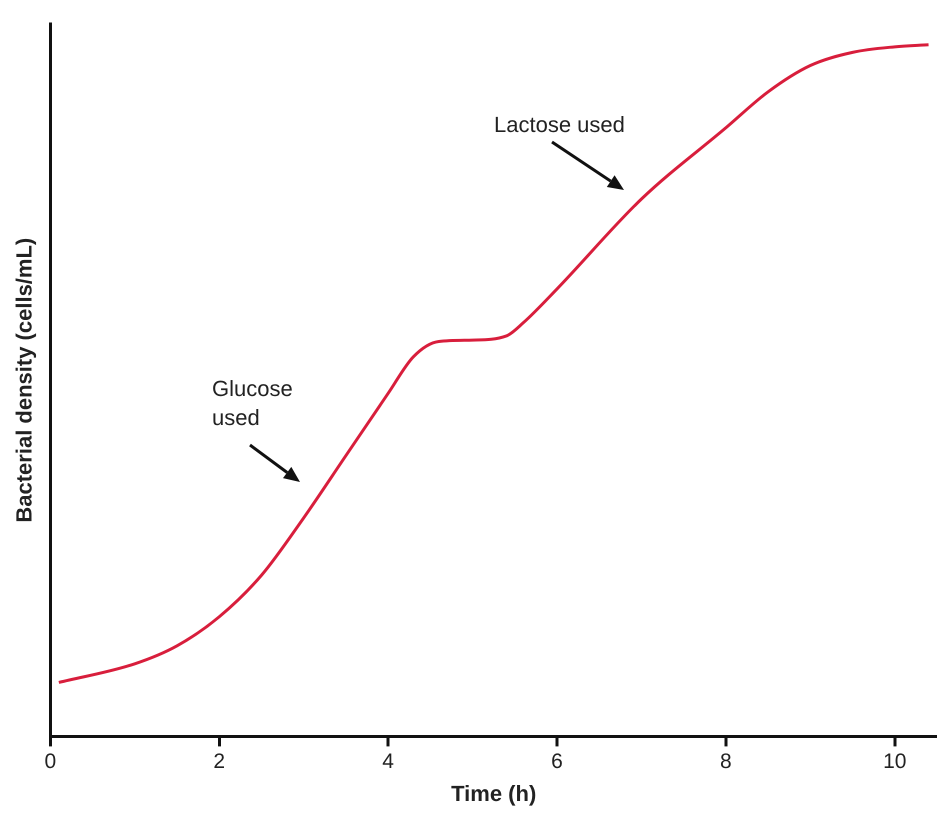  What do you see at coordinates (50, 761) in the screenshot?
I see `x-tick-label: 0` at bounding box center [50, 761].